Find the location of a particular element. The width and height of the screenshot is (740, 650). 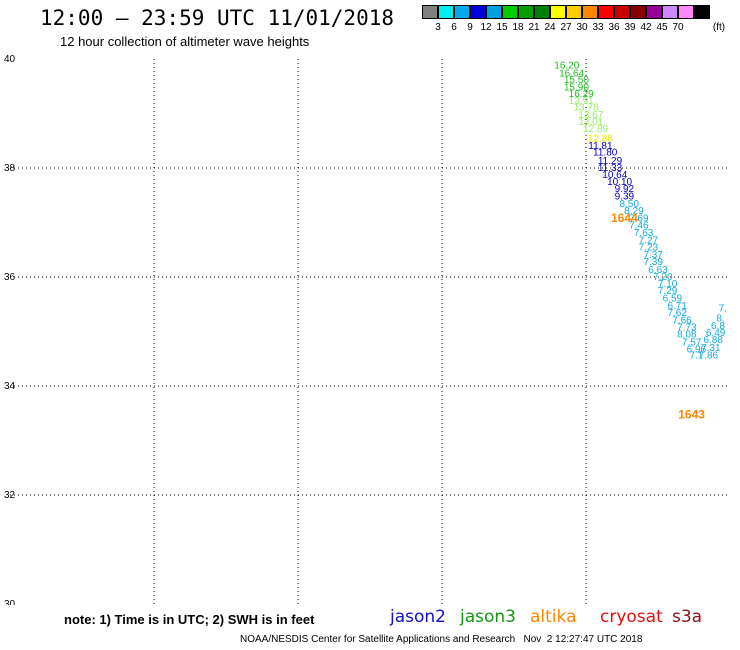

swh-data-label: 7.39 is located at coordinates (653, 262).